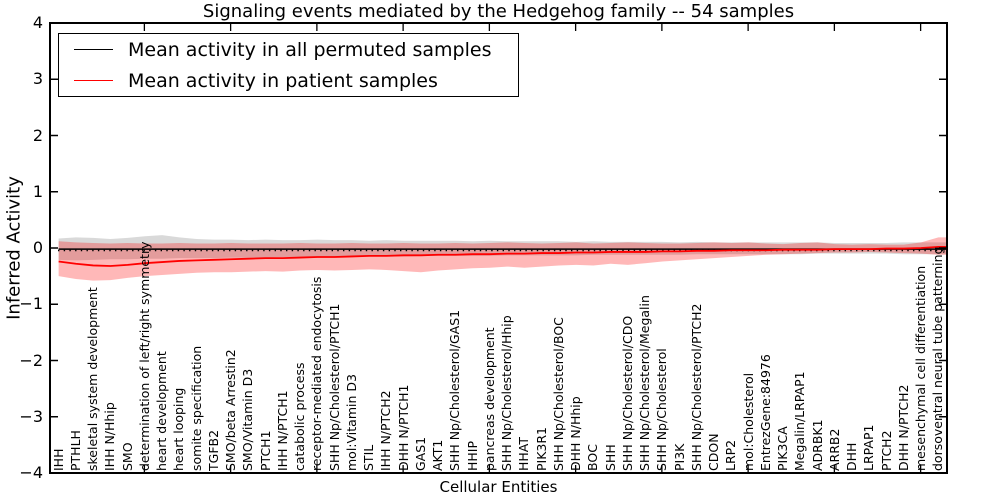 The image size is (1000, 500). I want to click on x-tick-label: SMO, so click(127, 456).